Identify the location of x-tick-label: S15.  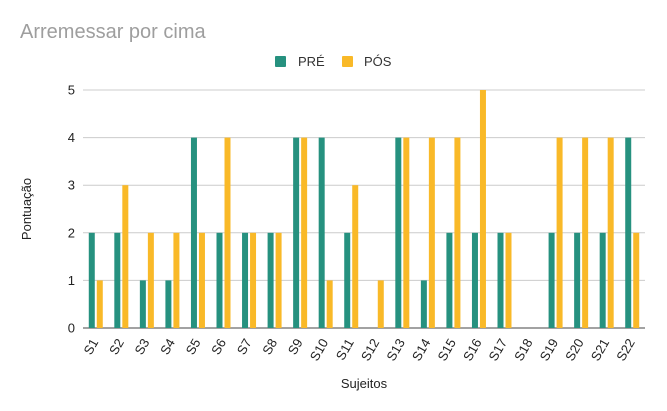
(446, 350).